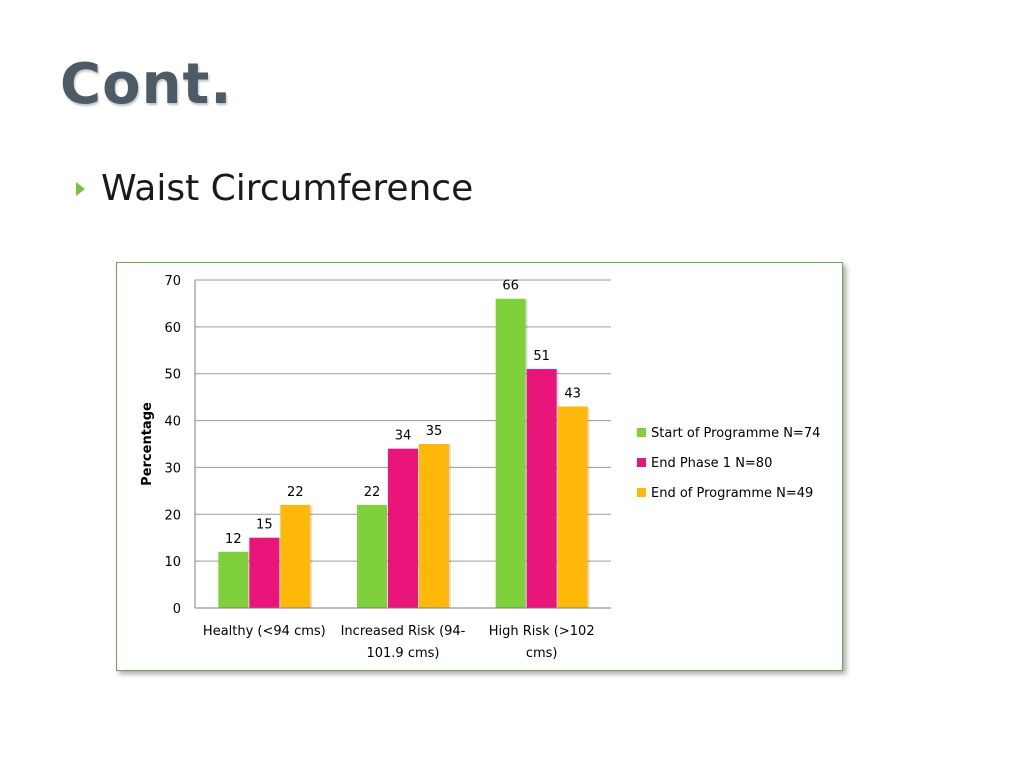  What do you see at coordinates (542, 653) in the screenshot?
I see `x-category-label: cms)` at bounding box center [542, 653].